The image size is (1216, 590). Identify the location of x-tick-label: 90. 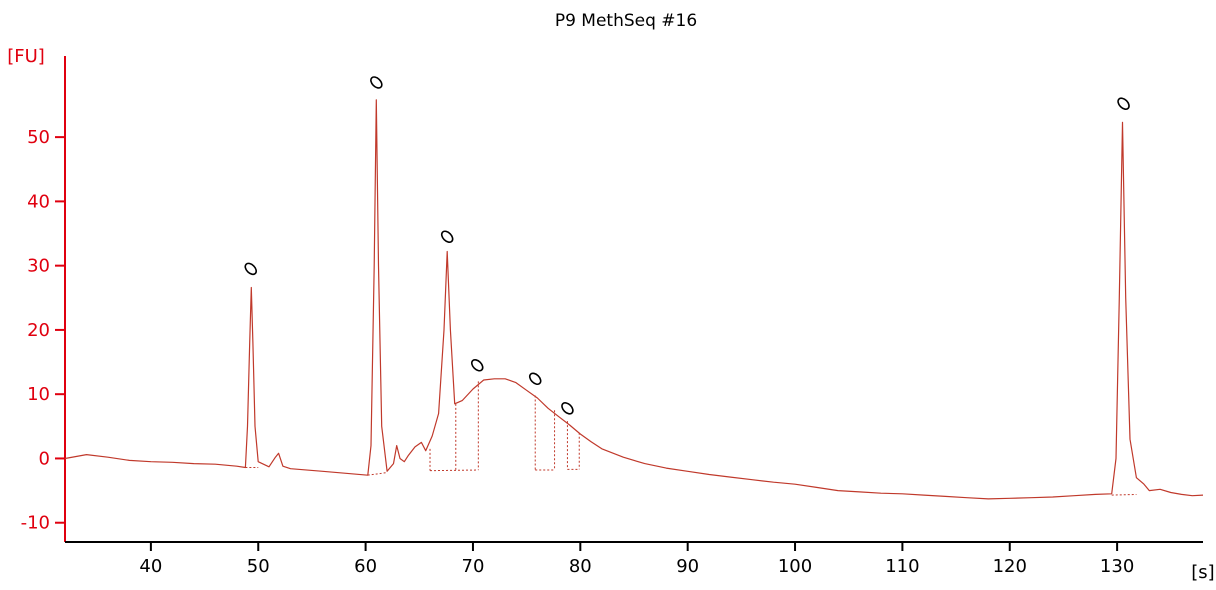
(687, 566).